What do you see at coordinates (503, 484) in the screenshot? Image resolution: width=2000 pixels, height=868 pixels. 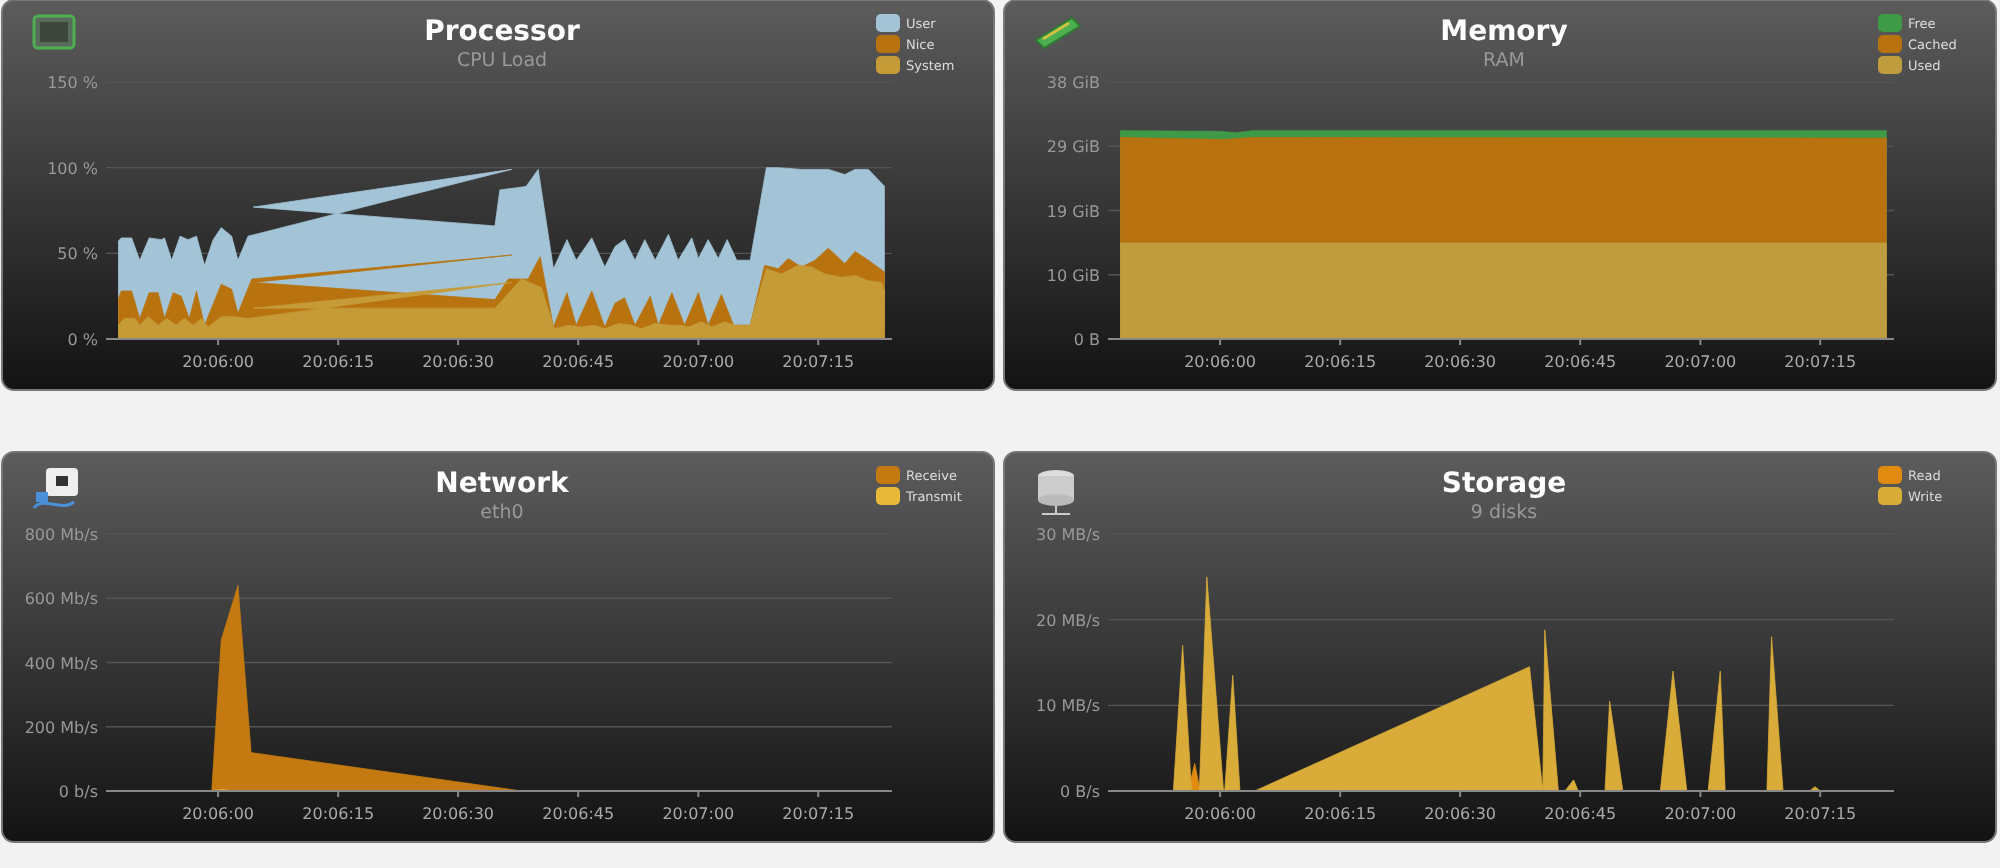 I see `chart-title: Network` at bounding box center [503, 484].